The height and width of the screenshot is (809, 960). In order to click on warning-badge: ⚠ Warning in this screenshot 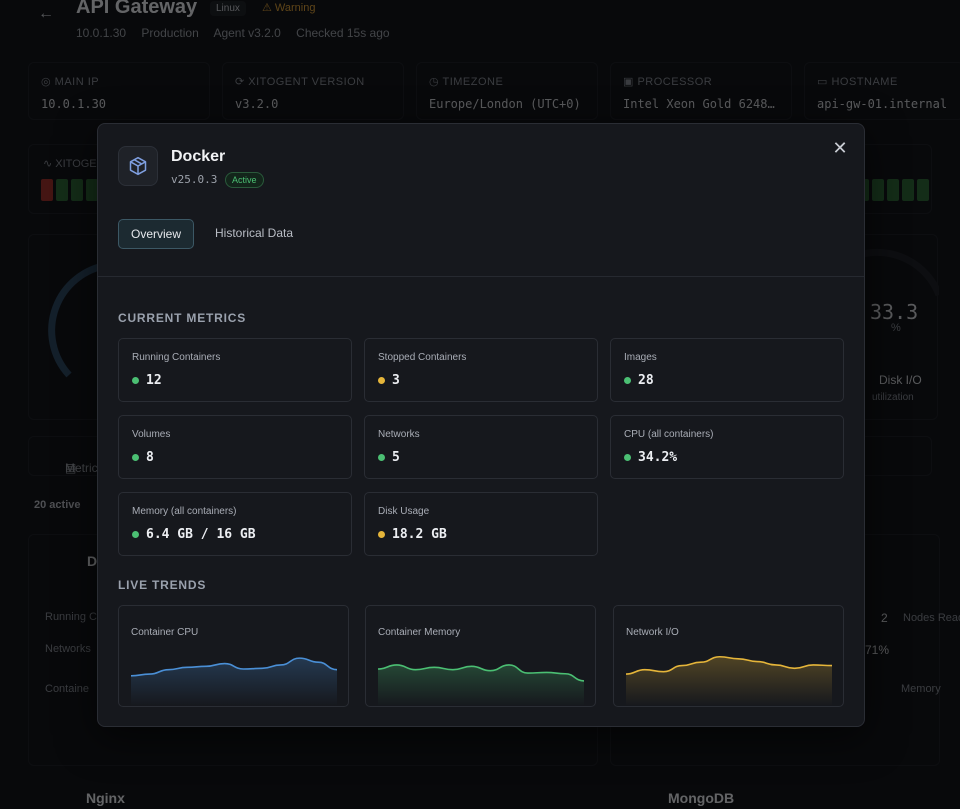, I will do `click(289, 8)`.